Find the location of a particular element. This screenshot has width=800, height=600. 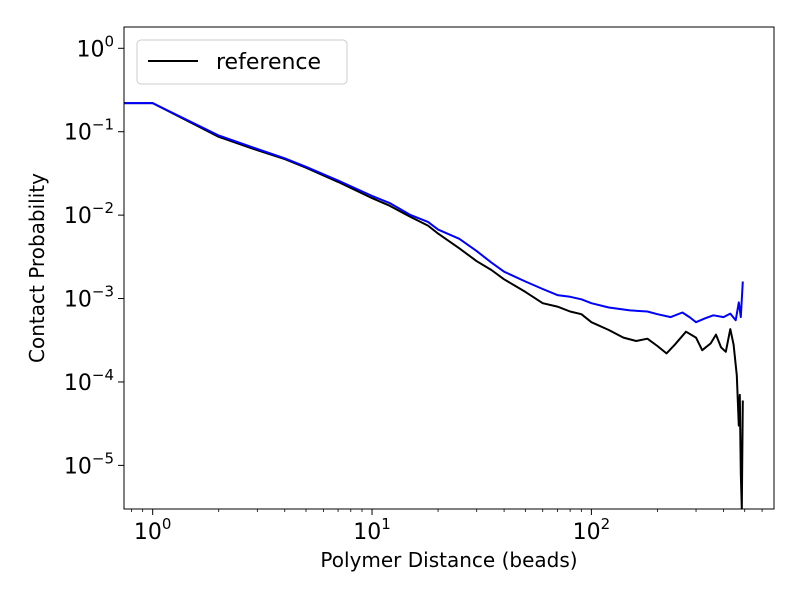

legend-box is located at coordinates (242, 62).